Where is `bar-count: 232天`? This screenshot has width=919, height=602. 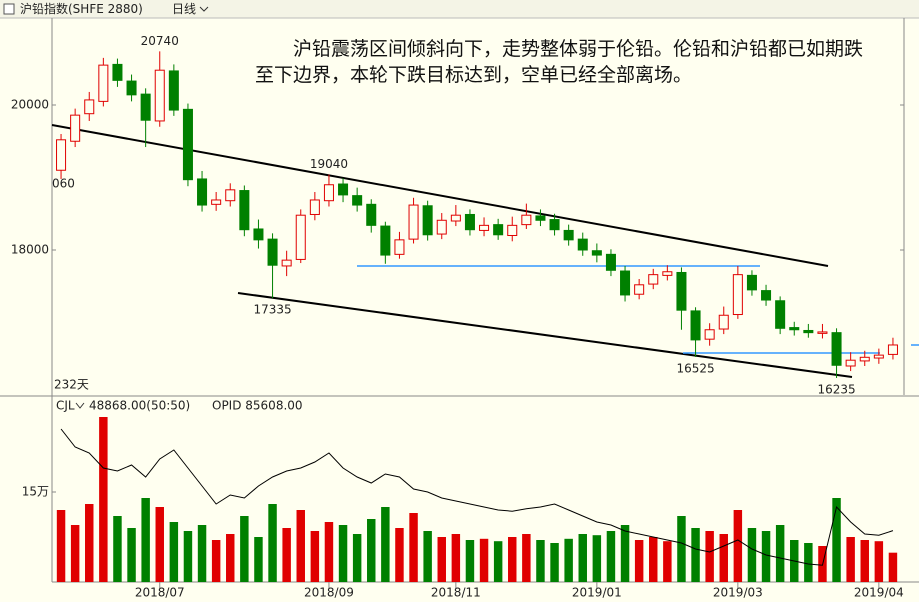
bar-count: 232天 is located at coordinates (71, 385).